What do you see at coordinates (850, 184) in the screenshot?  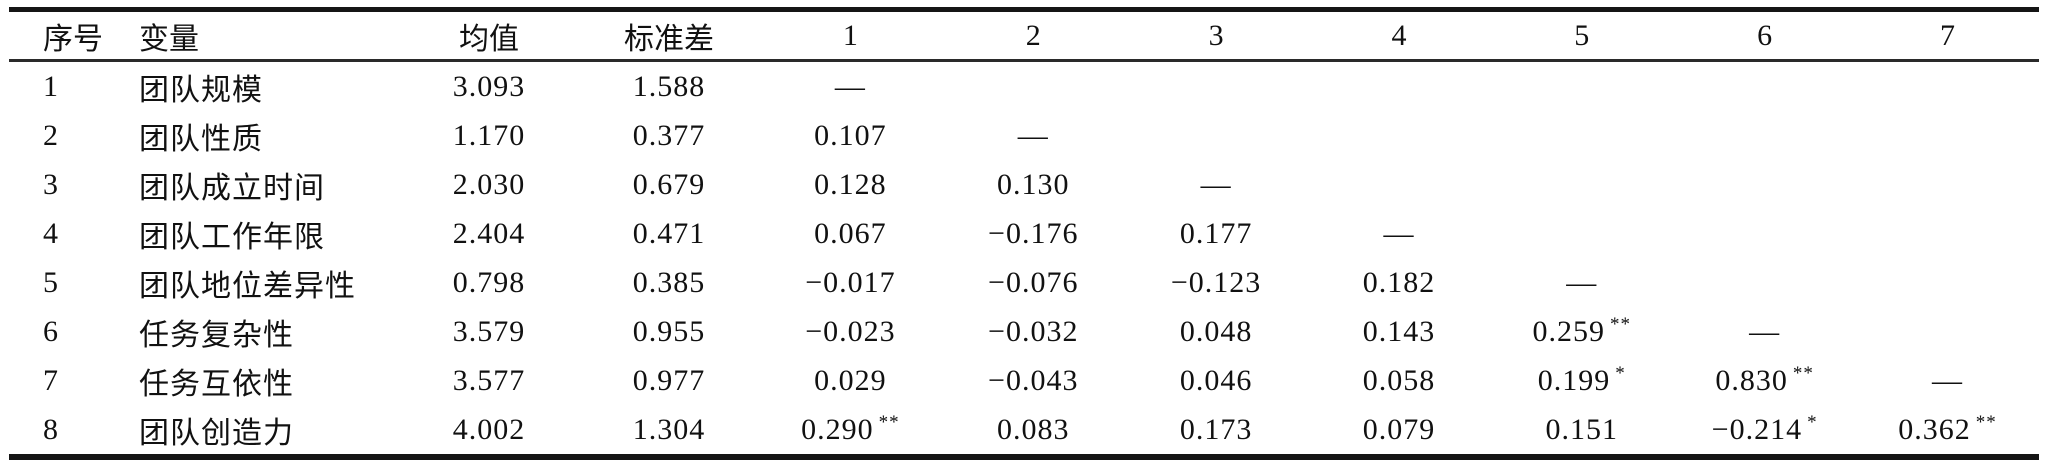 I see `correlation-value: 0.128` at bounding box center [850, 184].